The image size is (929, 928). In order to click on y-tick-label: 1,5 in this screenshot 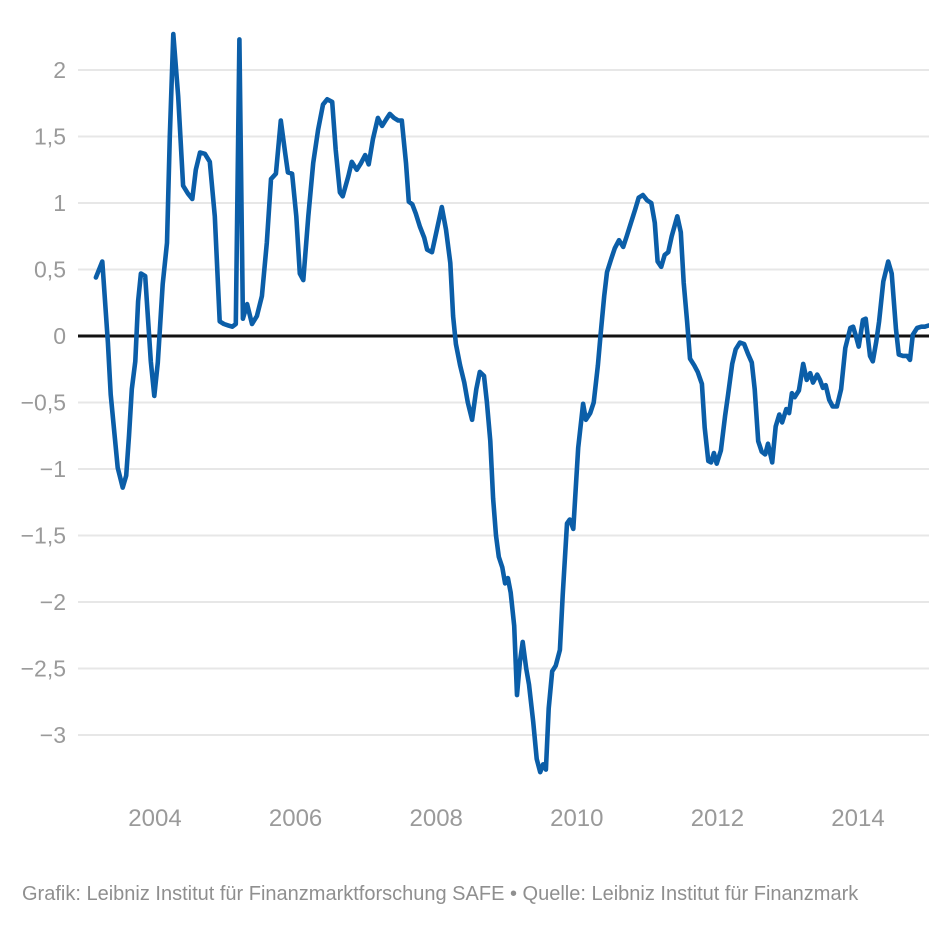, I will do `click(50, 137)`.